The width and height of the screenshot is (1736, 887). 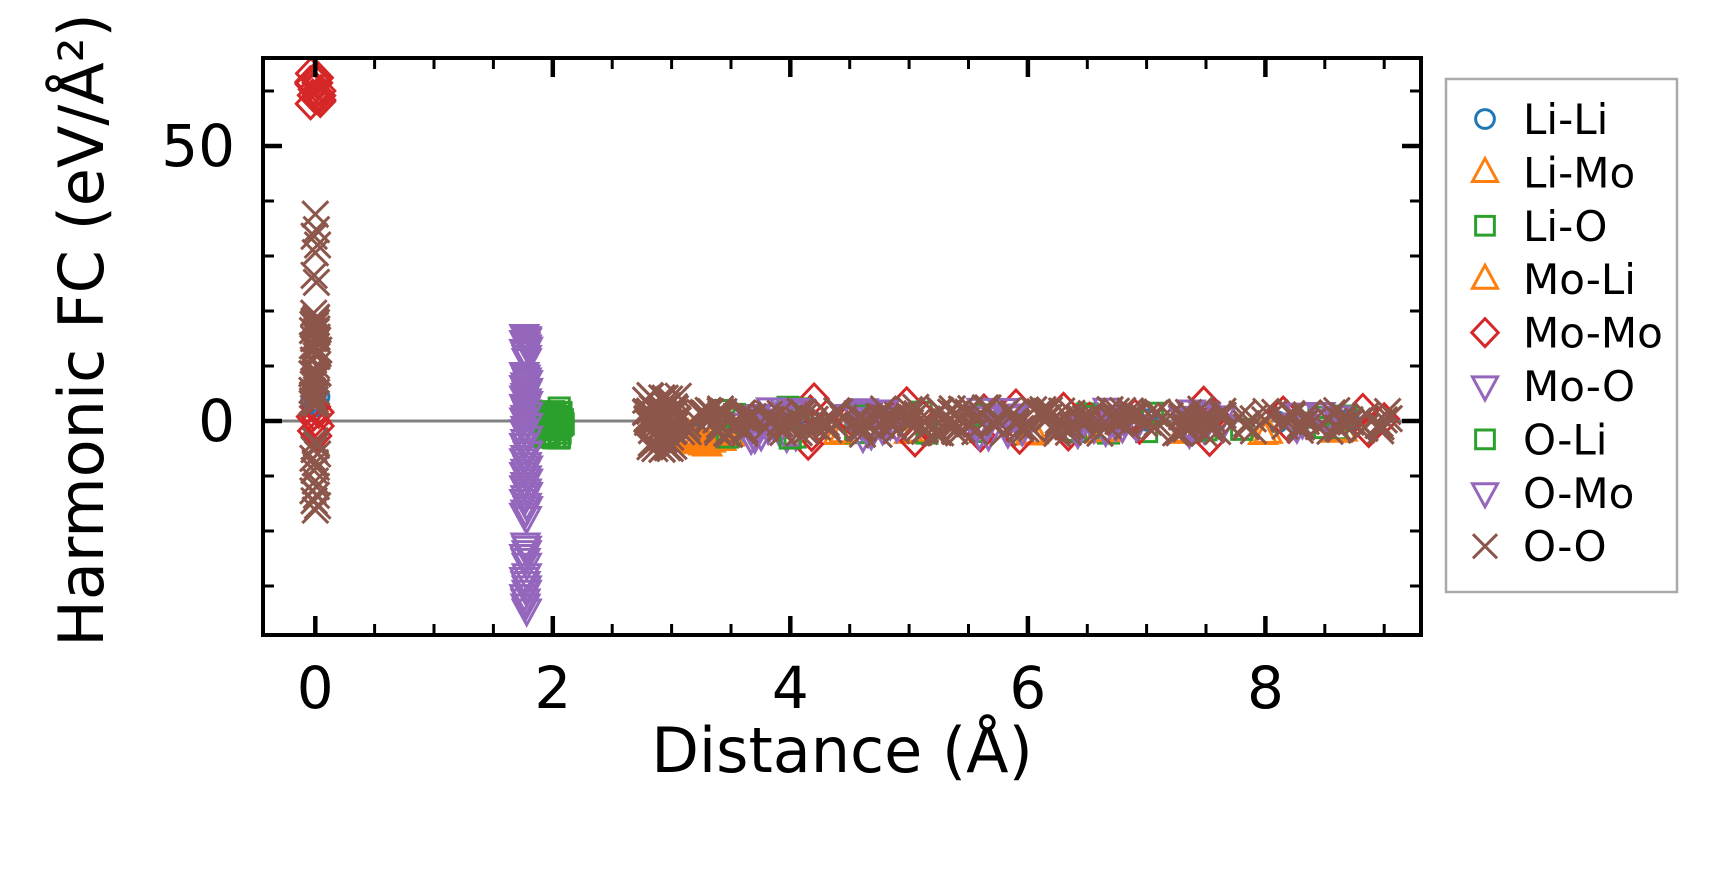 I want to click on x-tick-label: 2, so click(x=552, y=688).